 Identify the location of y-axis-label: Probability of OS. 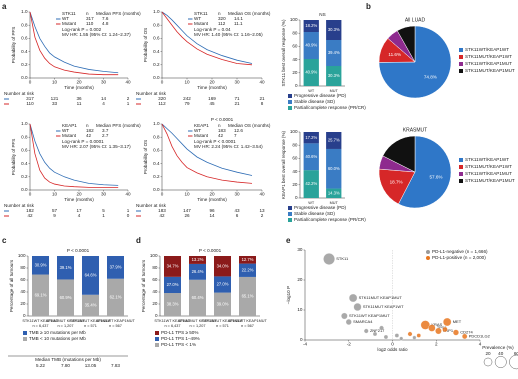
(145, 157).